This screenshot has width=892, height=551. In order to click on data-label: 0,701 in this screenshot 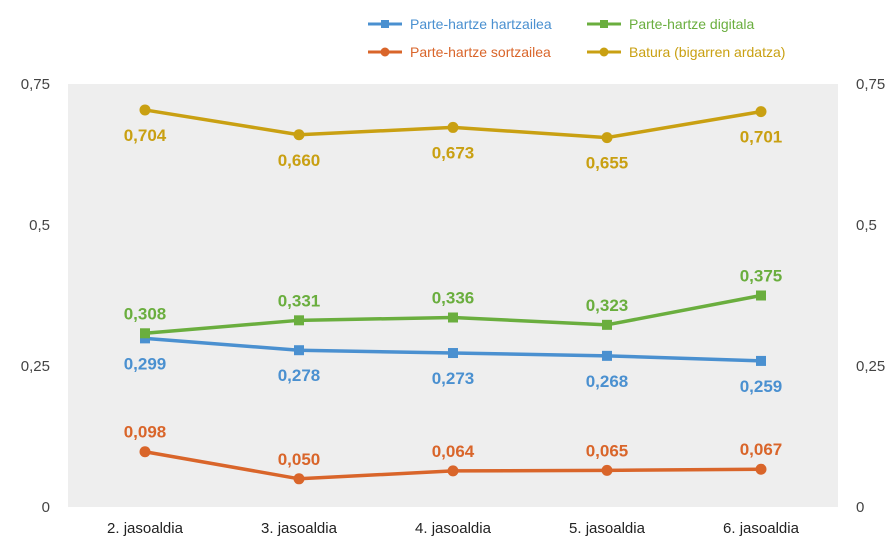, I will do `click(761, 137)`.